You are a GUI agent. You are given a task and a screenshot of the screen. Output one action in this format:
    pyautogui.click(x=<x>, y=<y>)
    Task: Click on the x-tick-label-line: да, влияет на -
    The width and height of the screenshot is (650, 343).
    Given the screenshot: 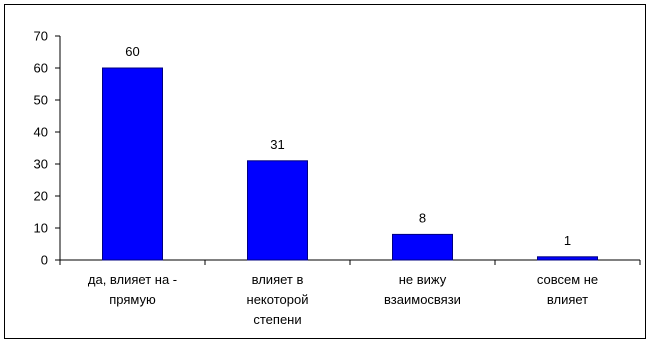 What is the action you would take?
    pyautogui.click(x=132, y=279)
    